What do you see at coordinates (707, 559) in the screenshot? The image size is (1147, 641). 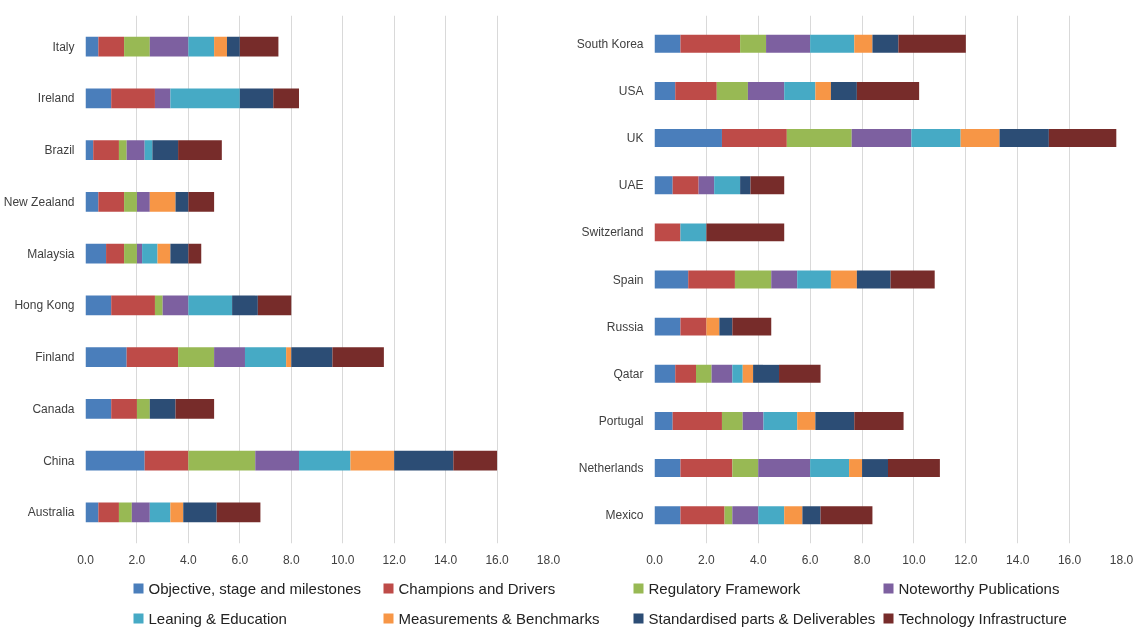 I see `x-tick-label: 2.0` at bounding box center [707, 559].